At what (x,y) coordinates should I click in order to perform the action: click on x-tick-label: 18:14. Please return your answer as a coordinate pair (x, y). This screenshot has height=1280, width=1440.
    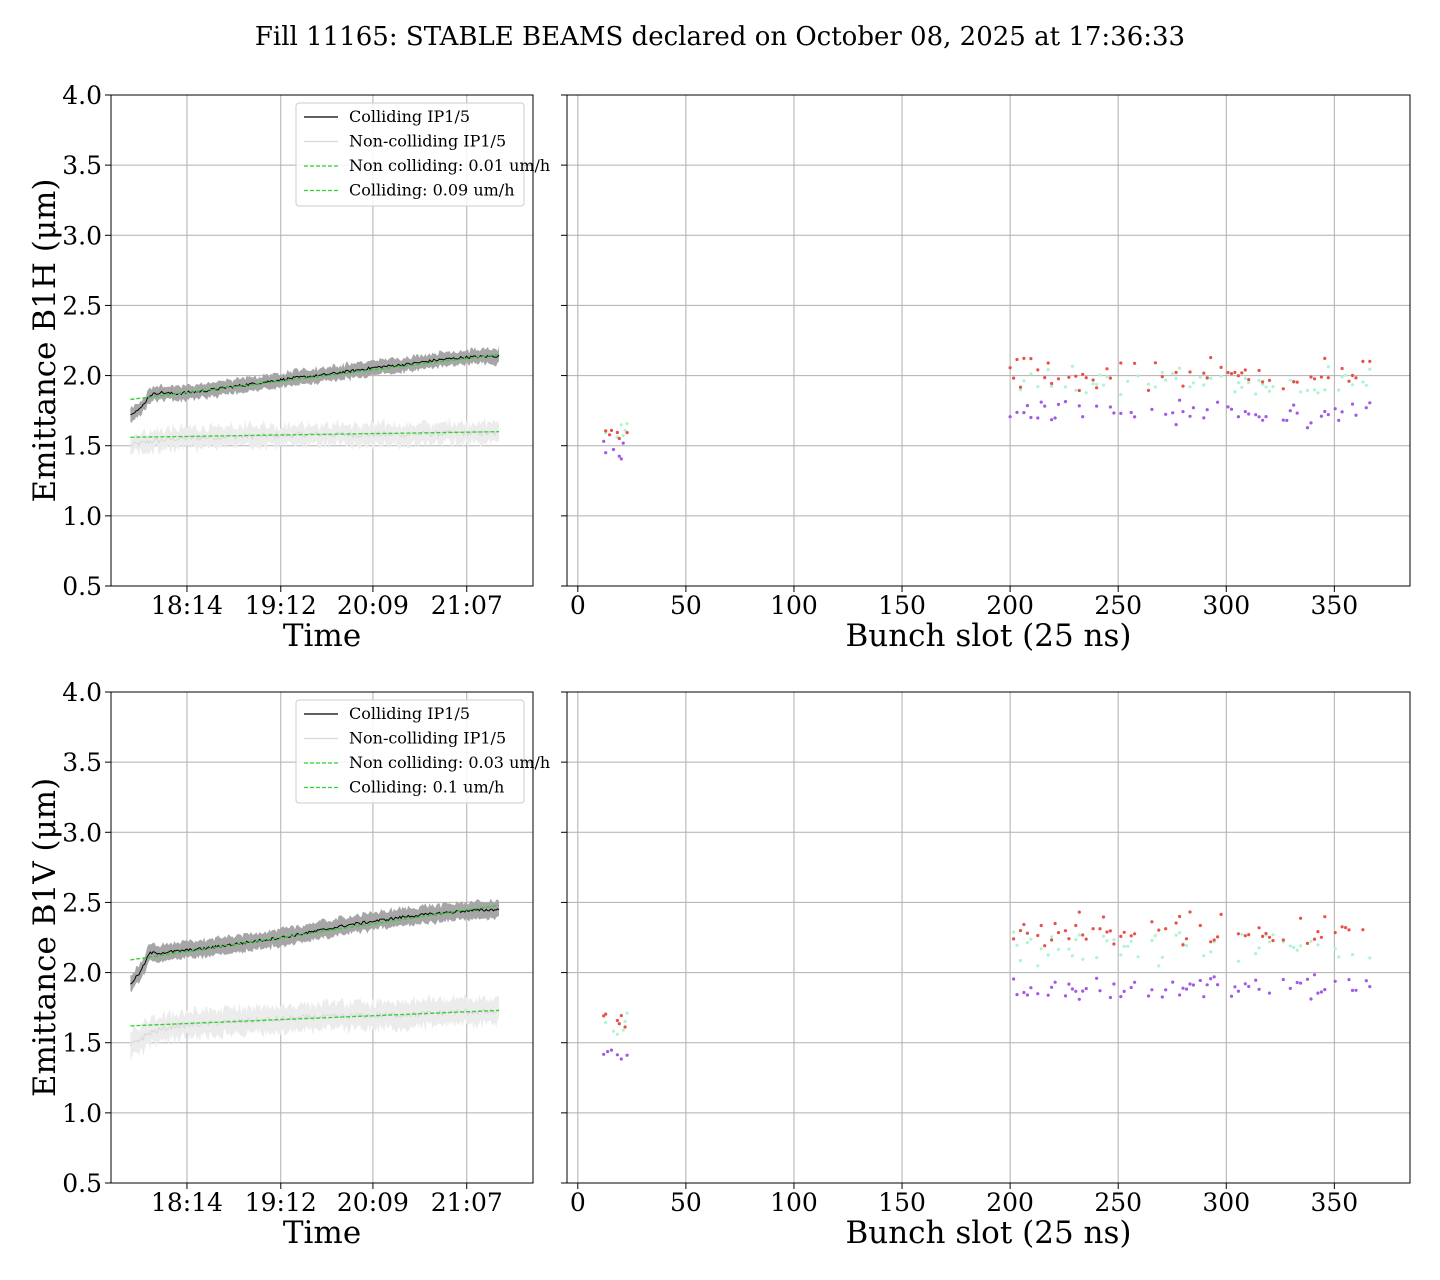
    Looking at the image, I should click on (187, 1202).